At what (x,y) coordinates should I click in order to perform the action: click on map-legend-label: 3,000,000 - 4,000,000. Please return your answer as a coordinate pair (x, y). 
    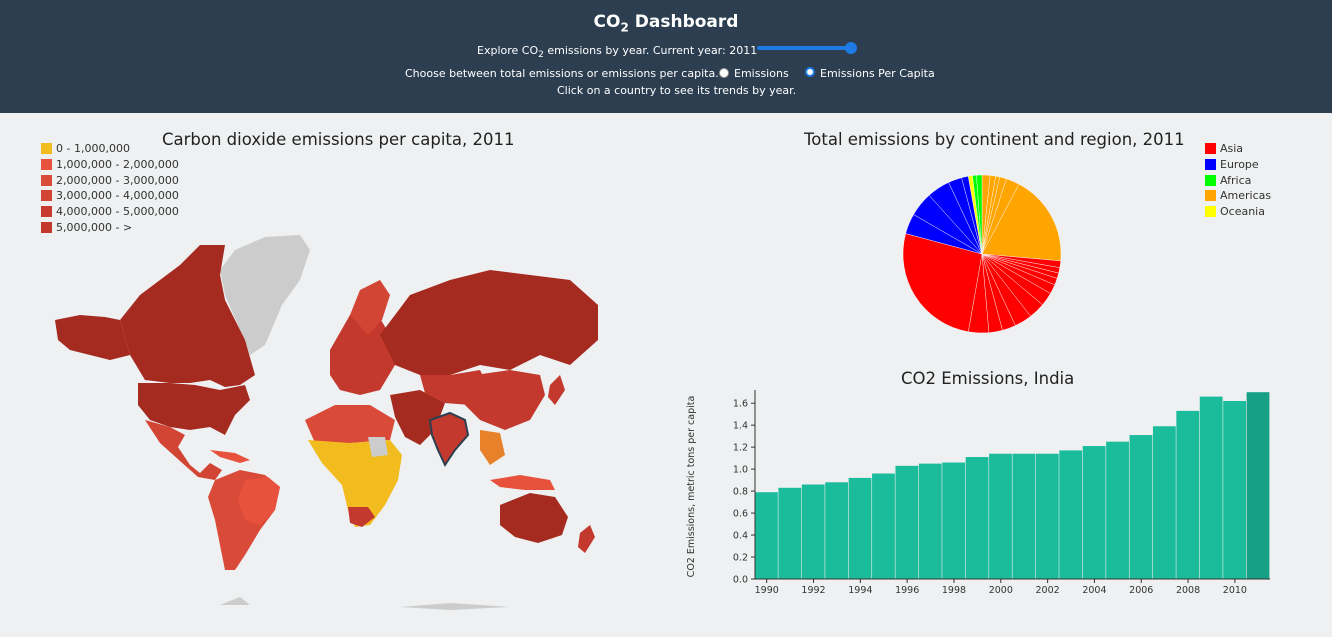
    Looking at the image, I should click on (117, 196).